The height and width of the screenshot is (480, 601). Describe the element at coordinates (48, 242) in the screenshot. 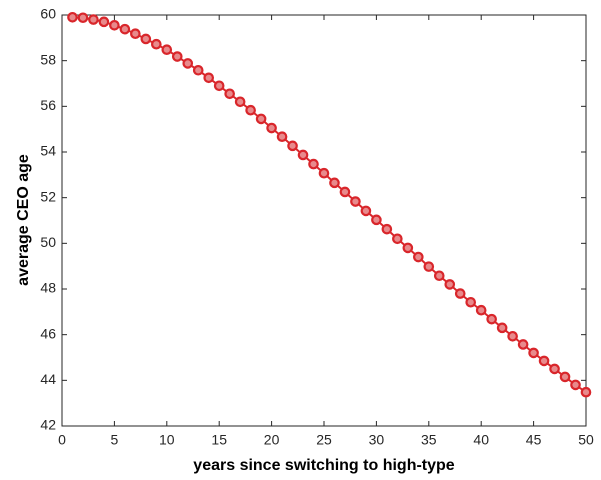

I see `y-tick-label: 50` at that location.